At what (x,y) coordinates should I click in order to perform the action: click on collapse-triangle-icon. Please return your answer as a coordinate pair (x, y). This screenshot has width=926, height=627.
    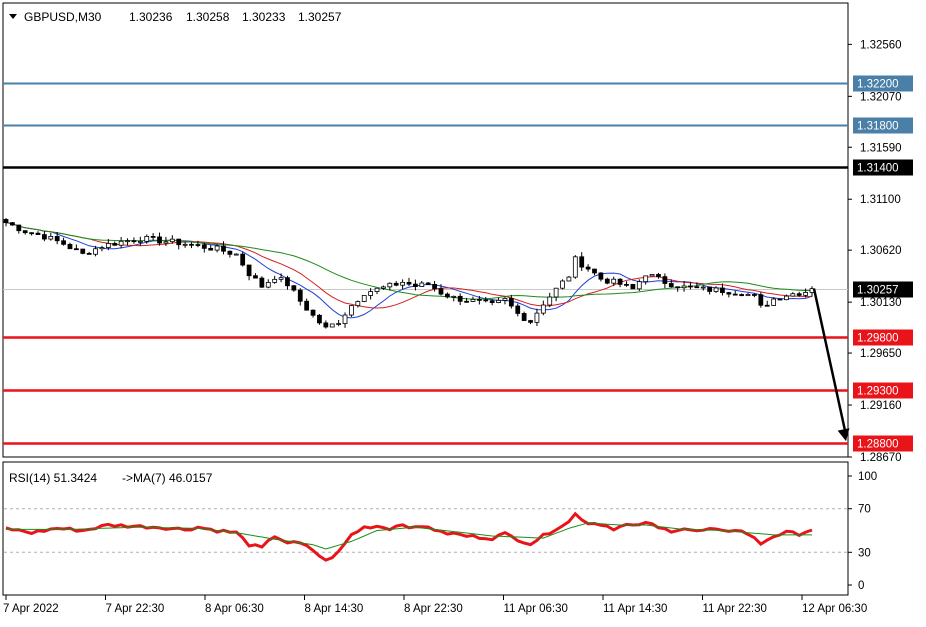
    Looking at the image, I should click on (13, 16).